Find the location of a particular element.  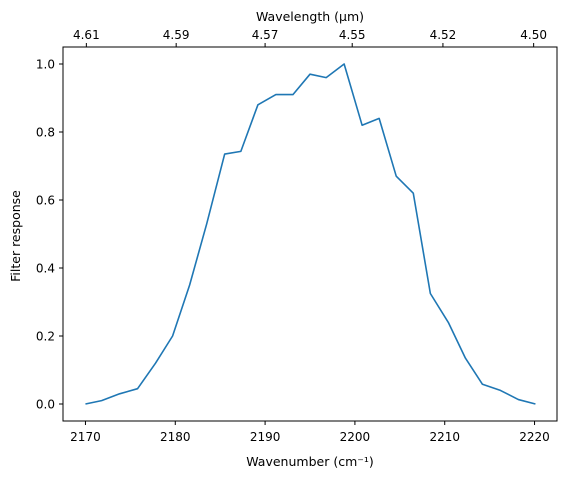

y-tick-label: 1.0 is located at coordinates (45, 65).